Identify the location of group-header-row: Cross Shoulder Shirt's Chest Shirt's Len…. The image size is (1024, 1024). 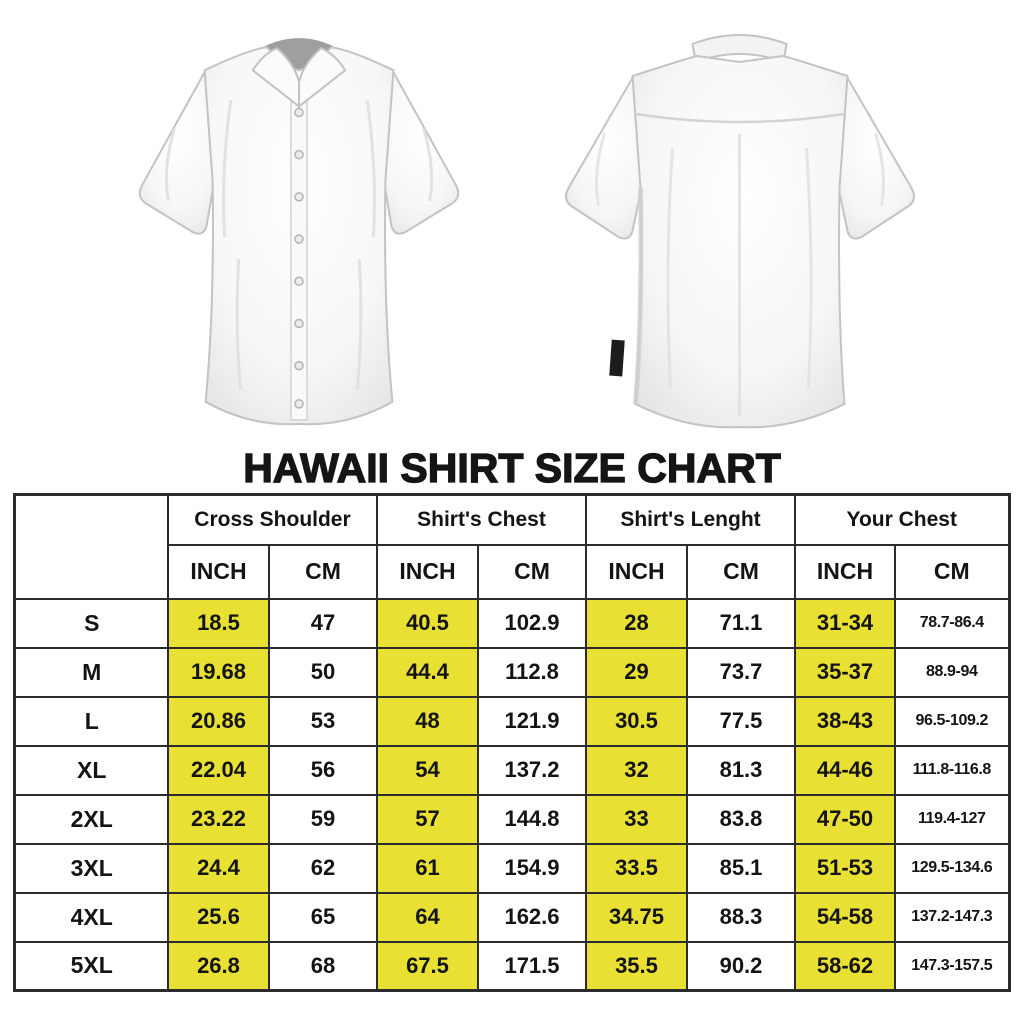
(511, 546).